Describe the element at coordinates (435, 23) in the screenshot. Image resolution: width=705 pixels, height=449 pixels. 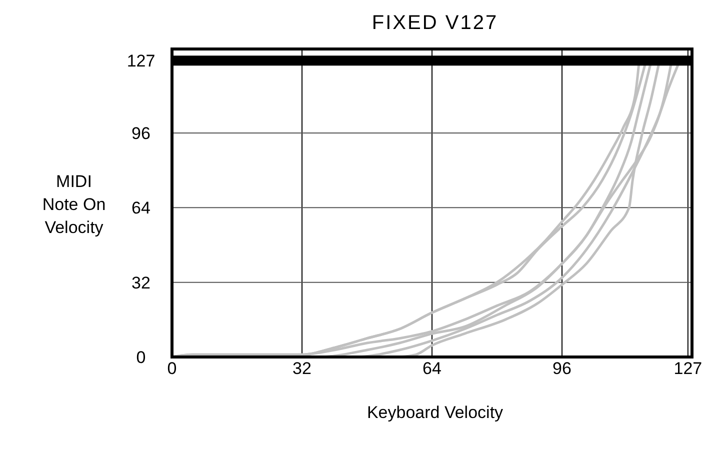
I see `chart-title: FIXED V127` at that location.